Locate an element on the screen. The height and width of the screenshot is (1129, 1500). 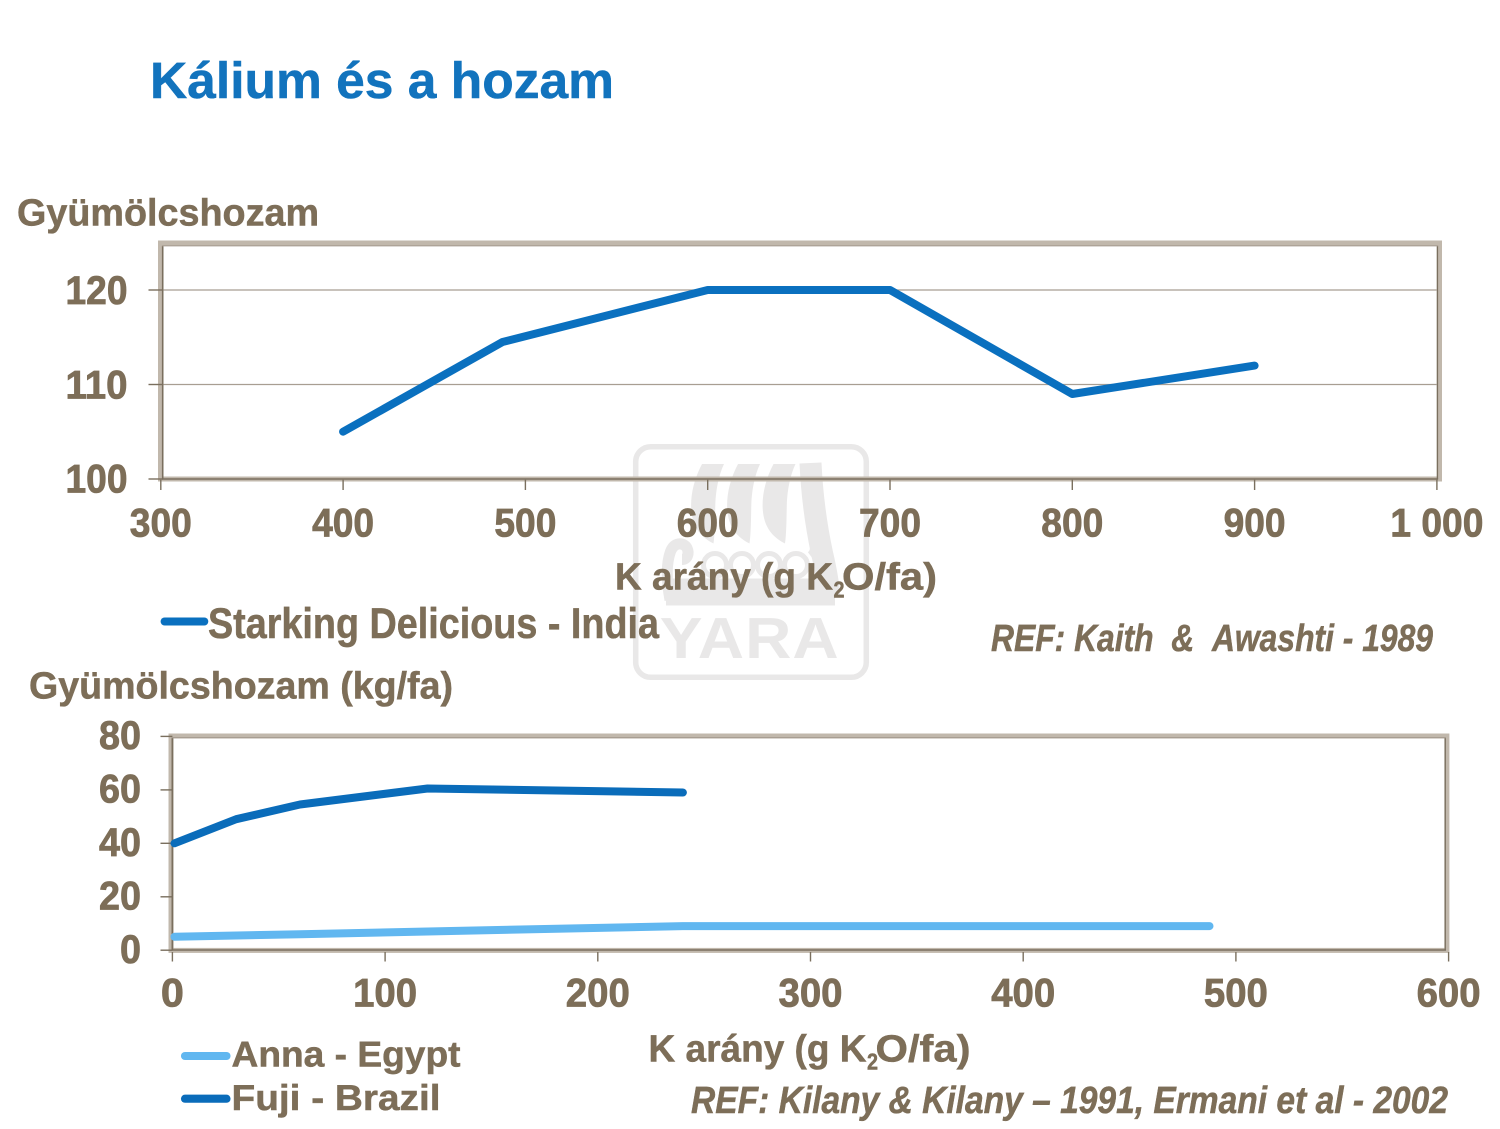
svg-text: 200 is located at coordinates (598, 994).